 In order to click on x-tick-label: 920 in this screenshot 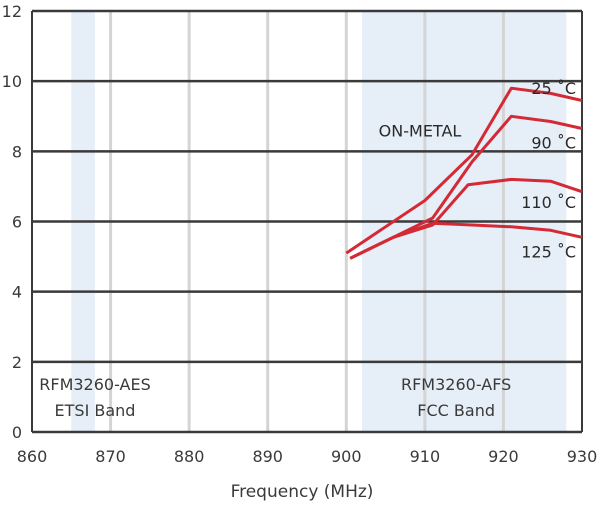, I will do `click(503, 456)`.